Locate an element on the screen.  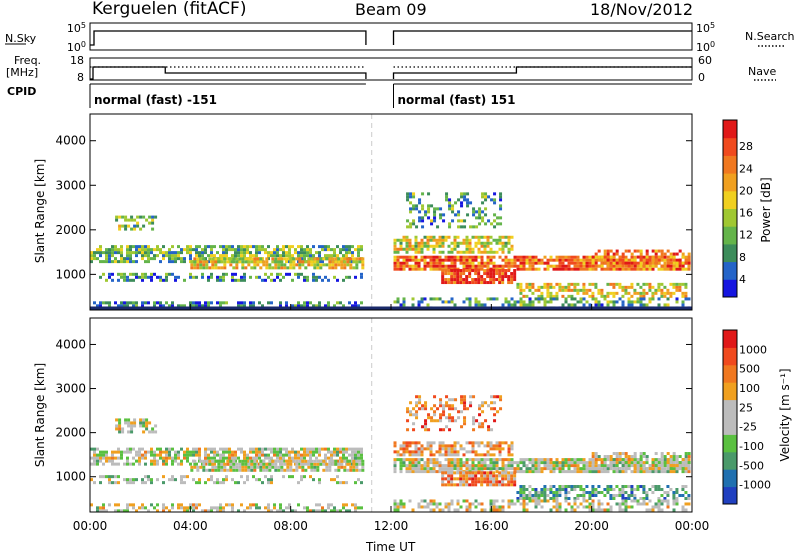
power-colorbar-swatch is located at coordinates (730, 217).